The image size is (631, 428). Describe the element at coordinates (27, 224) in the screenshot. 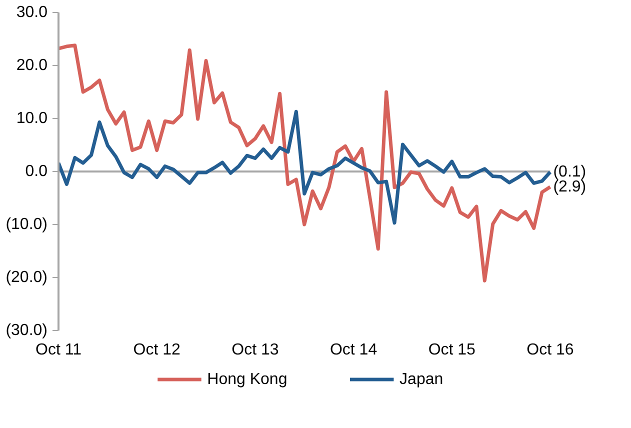

I see `y-tick-label: (10.0)` at that location.